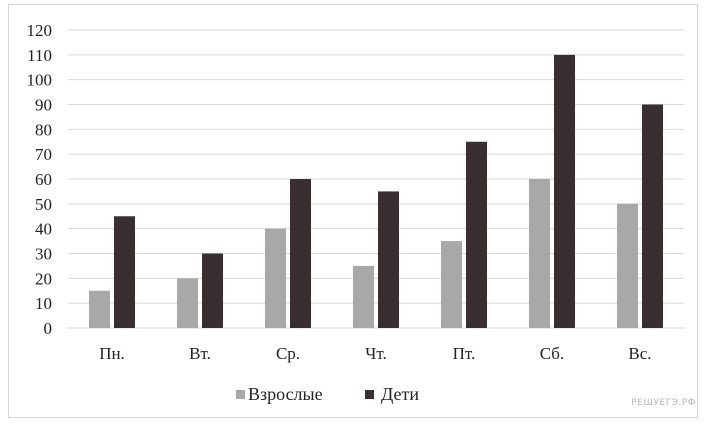 This screenshot has width=706, height=424. Describe the element at coordinates (43, 278) in the screenshot. I see `y-tick-label: 20` at that location.